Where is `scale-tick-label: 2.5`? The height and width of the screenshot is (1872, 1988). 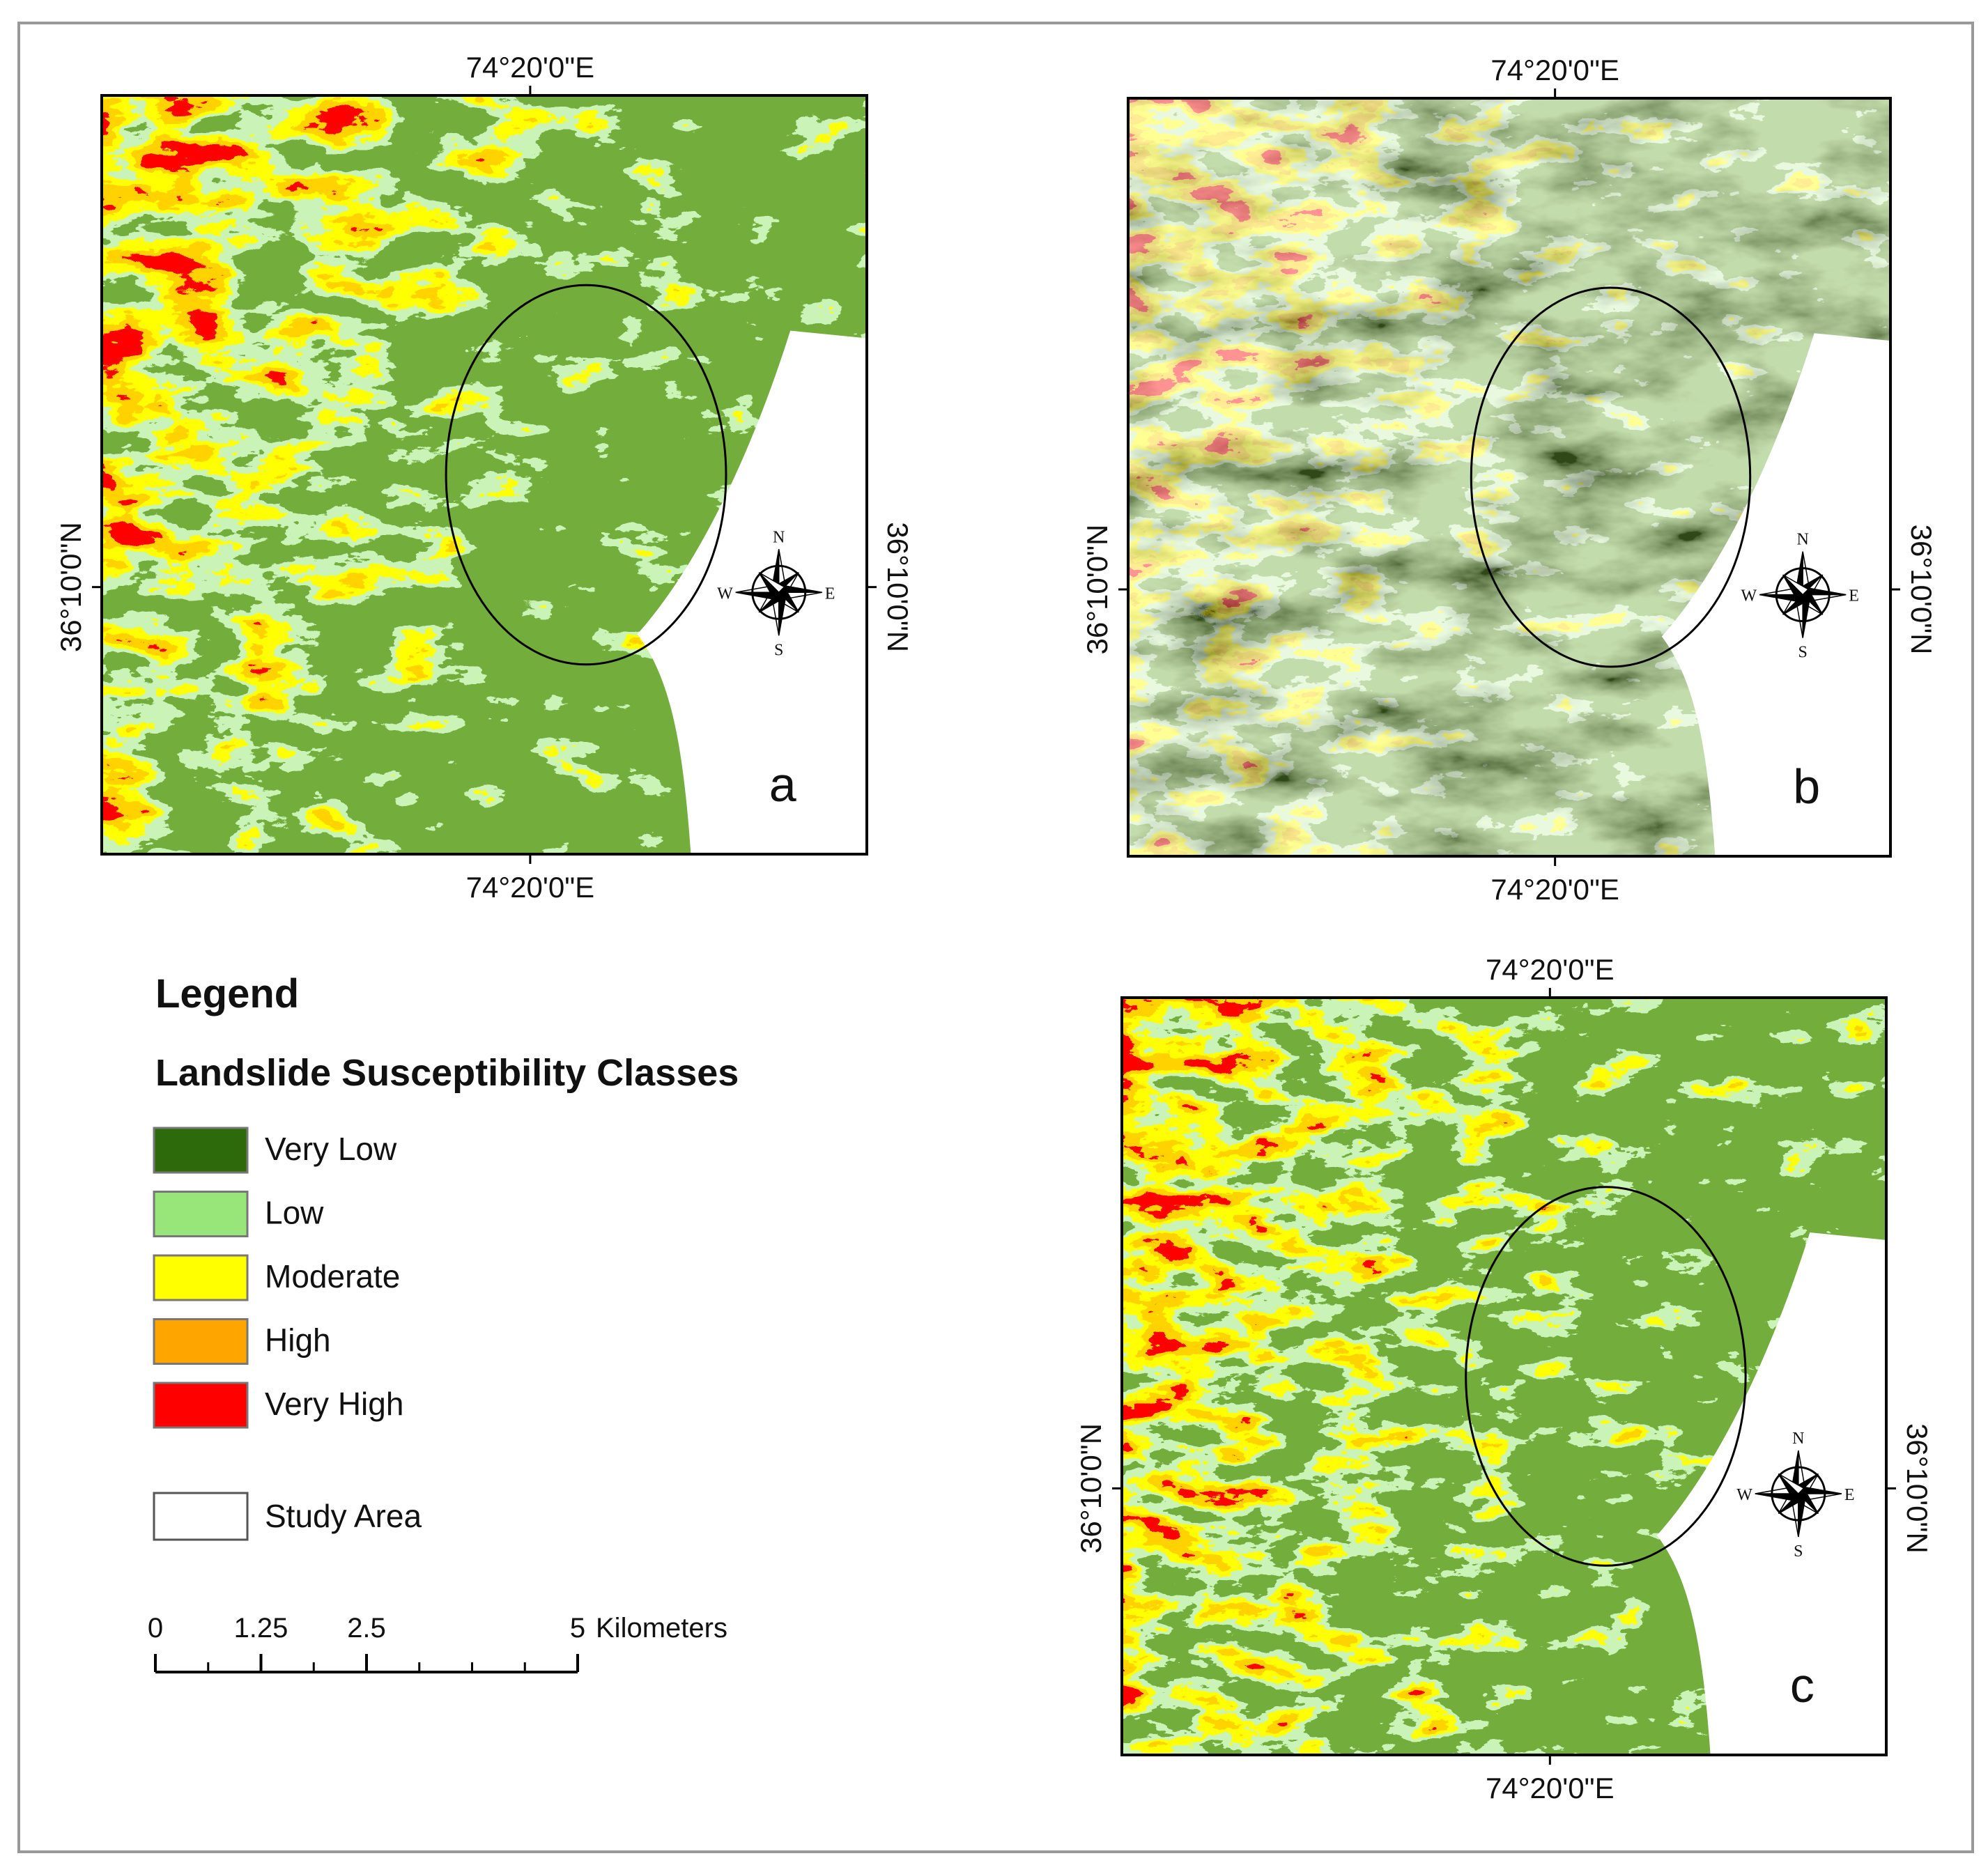 scale-tick-label: 2.5 is located at coordinates (366, 1628).